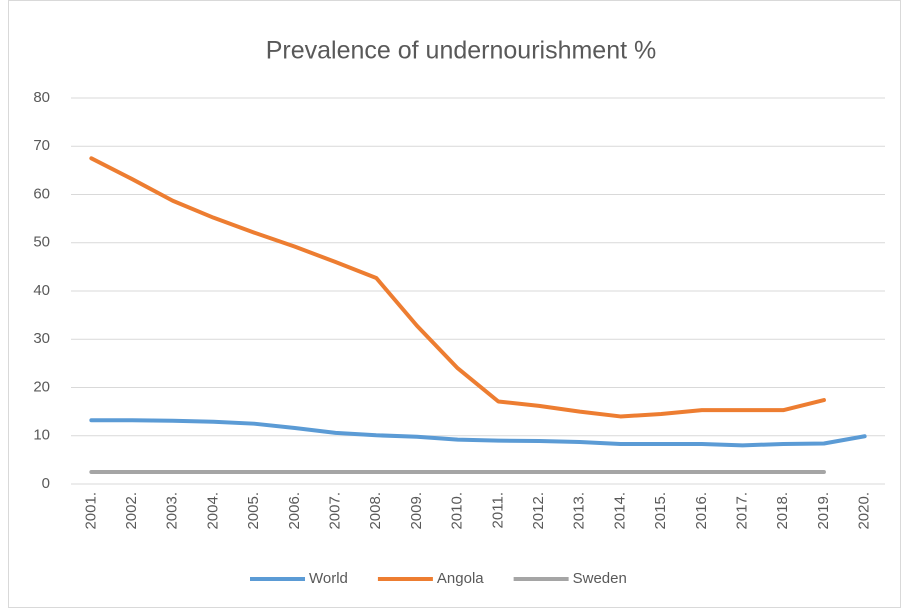 The height and width of the screenshot is (614, 902). Describe the element at coordinates (212, 511) in the screenshot. I see `x-tick-label: 2004.` at that location.